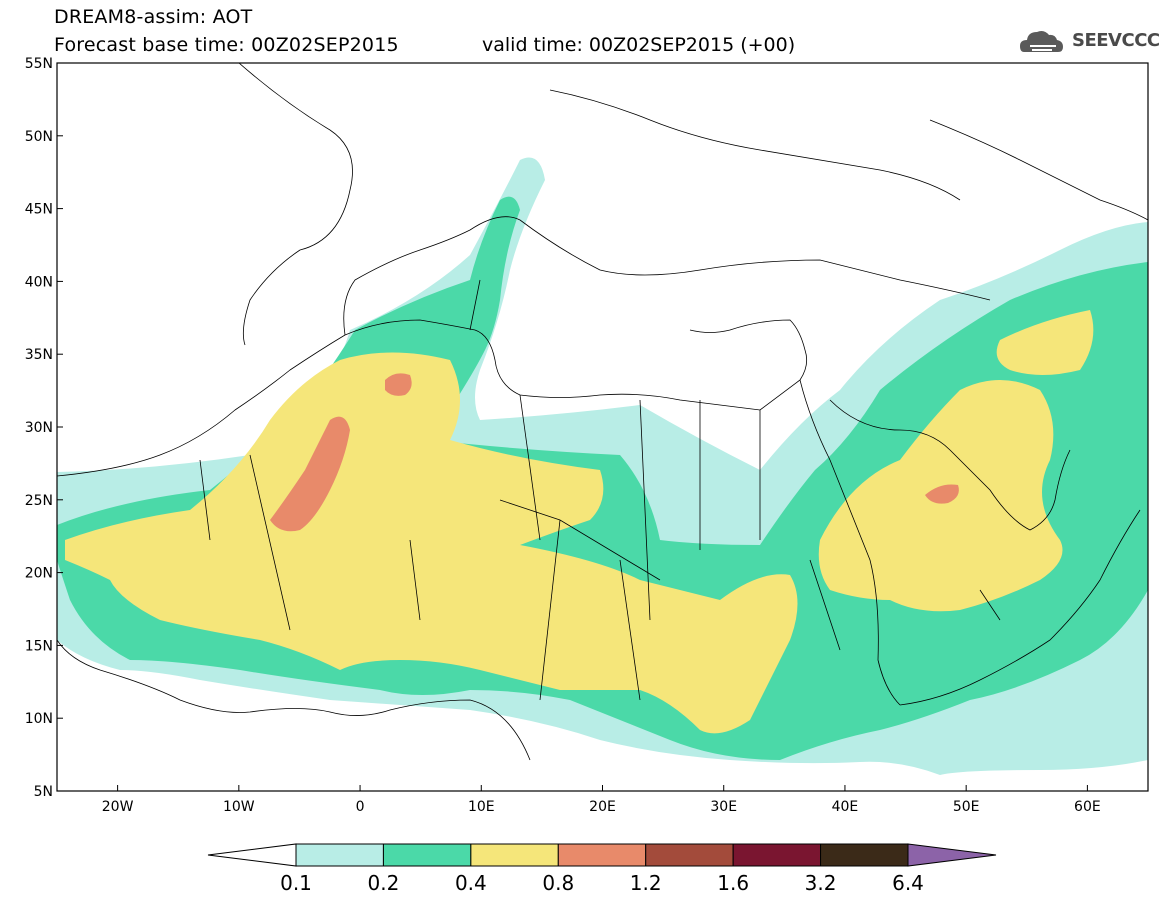 This screenshot has width=1165, height=905. Describe the element at coordinates (845, 807) in the screenshot. I see `lon-tick-label: 40E` at that location.